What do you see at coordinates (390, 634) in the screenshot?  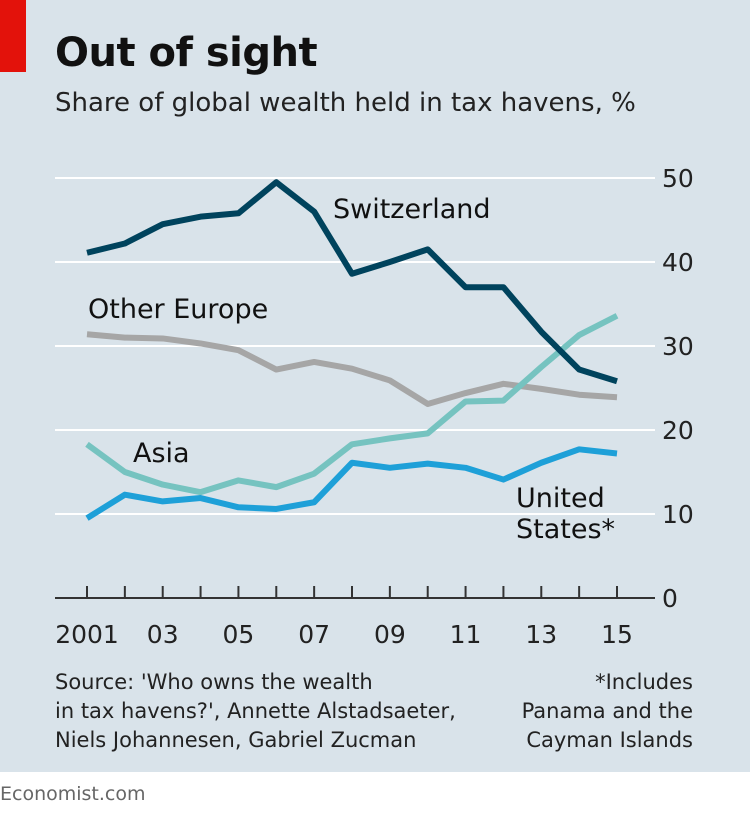 I see `x-tick-label: 09` at bounding box center [390, 634].